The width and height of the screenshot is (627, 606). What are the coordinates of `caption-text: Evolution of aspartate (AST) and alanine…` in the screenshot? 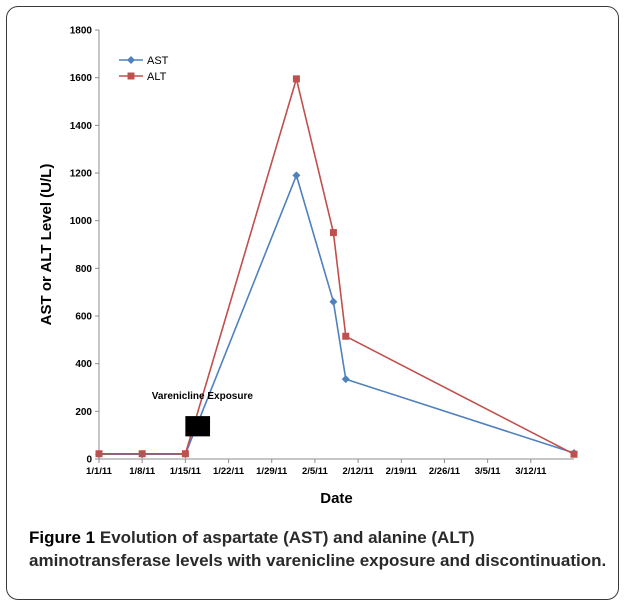 It's located at (318, 549).